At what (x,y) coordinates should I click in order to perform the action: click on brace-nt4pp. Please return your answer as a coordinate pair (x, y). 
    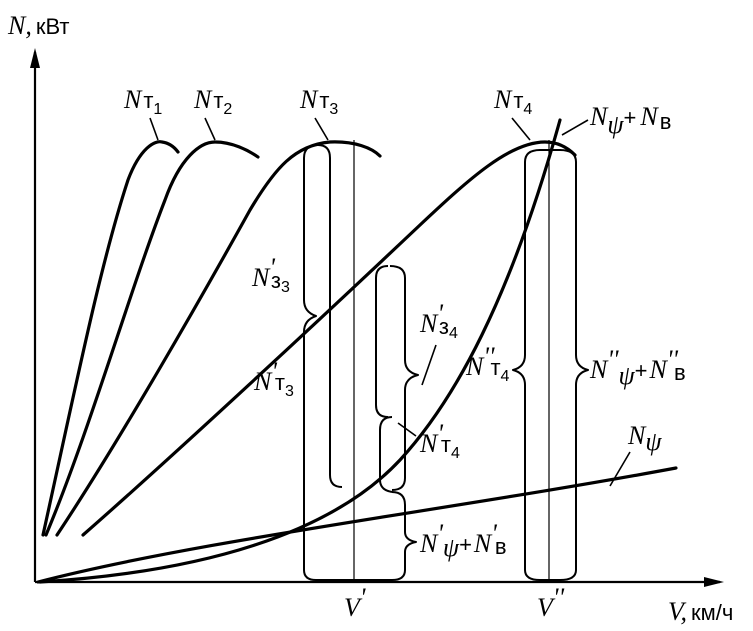
    Looking at the image, I should click on (526, 365).